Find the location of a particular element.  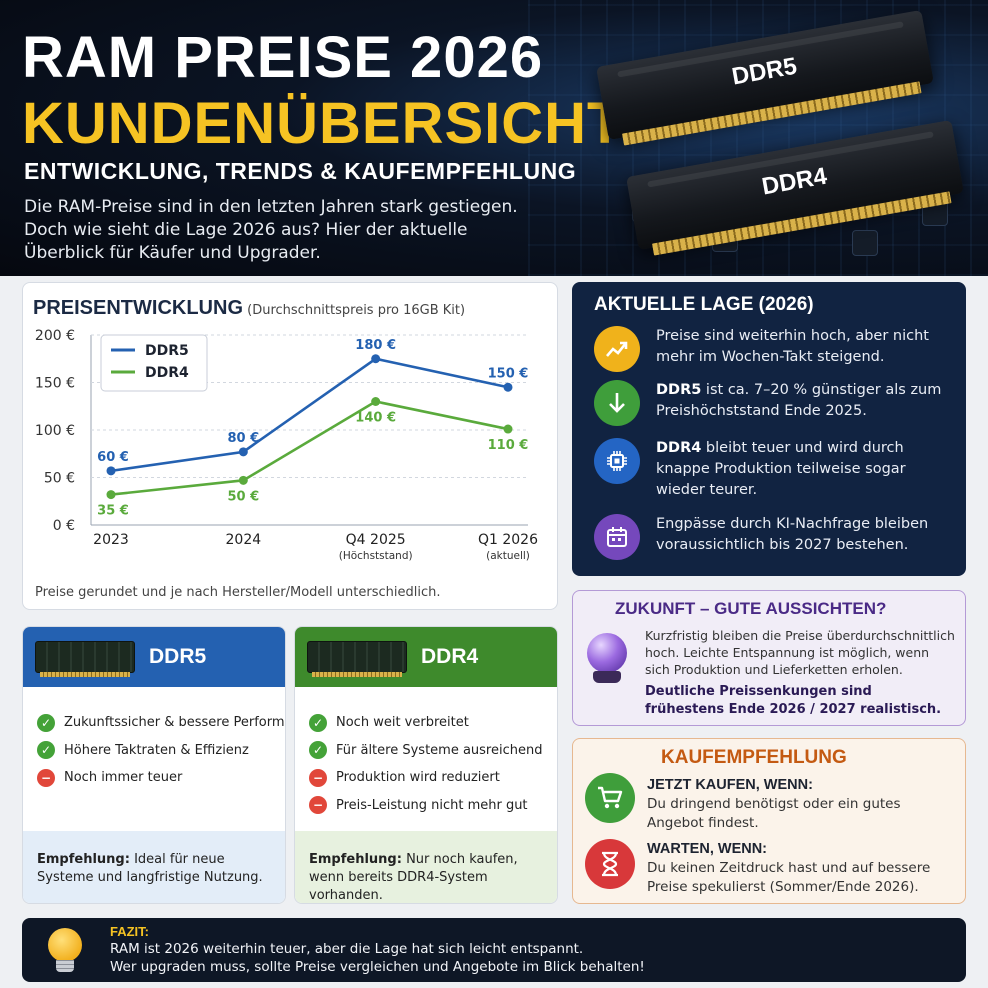

x-tick-label: Q4 2025 is located at coordinates (376, 540).